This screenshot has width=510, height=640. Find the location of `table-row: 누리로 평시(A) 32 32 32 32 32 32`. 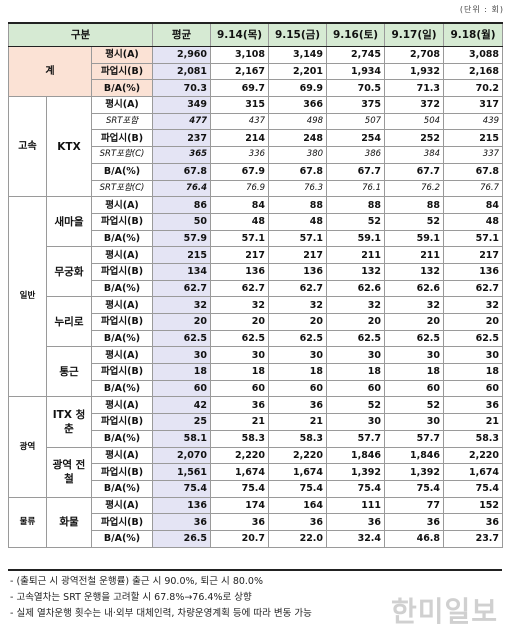

table-row: 누리로 평시(A) 32 32 32 32 32 32 is located at coordinates (256, 322).